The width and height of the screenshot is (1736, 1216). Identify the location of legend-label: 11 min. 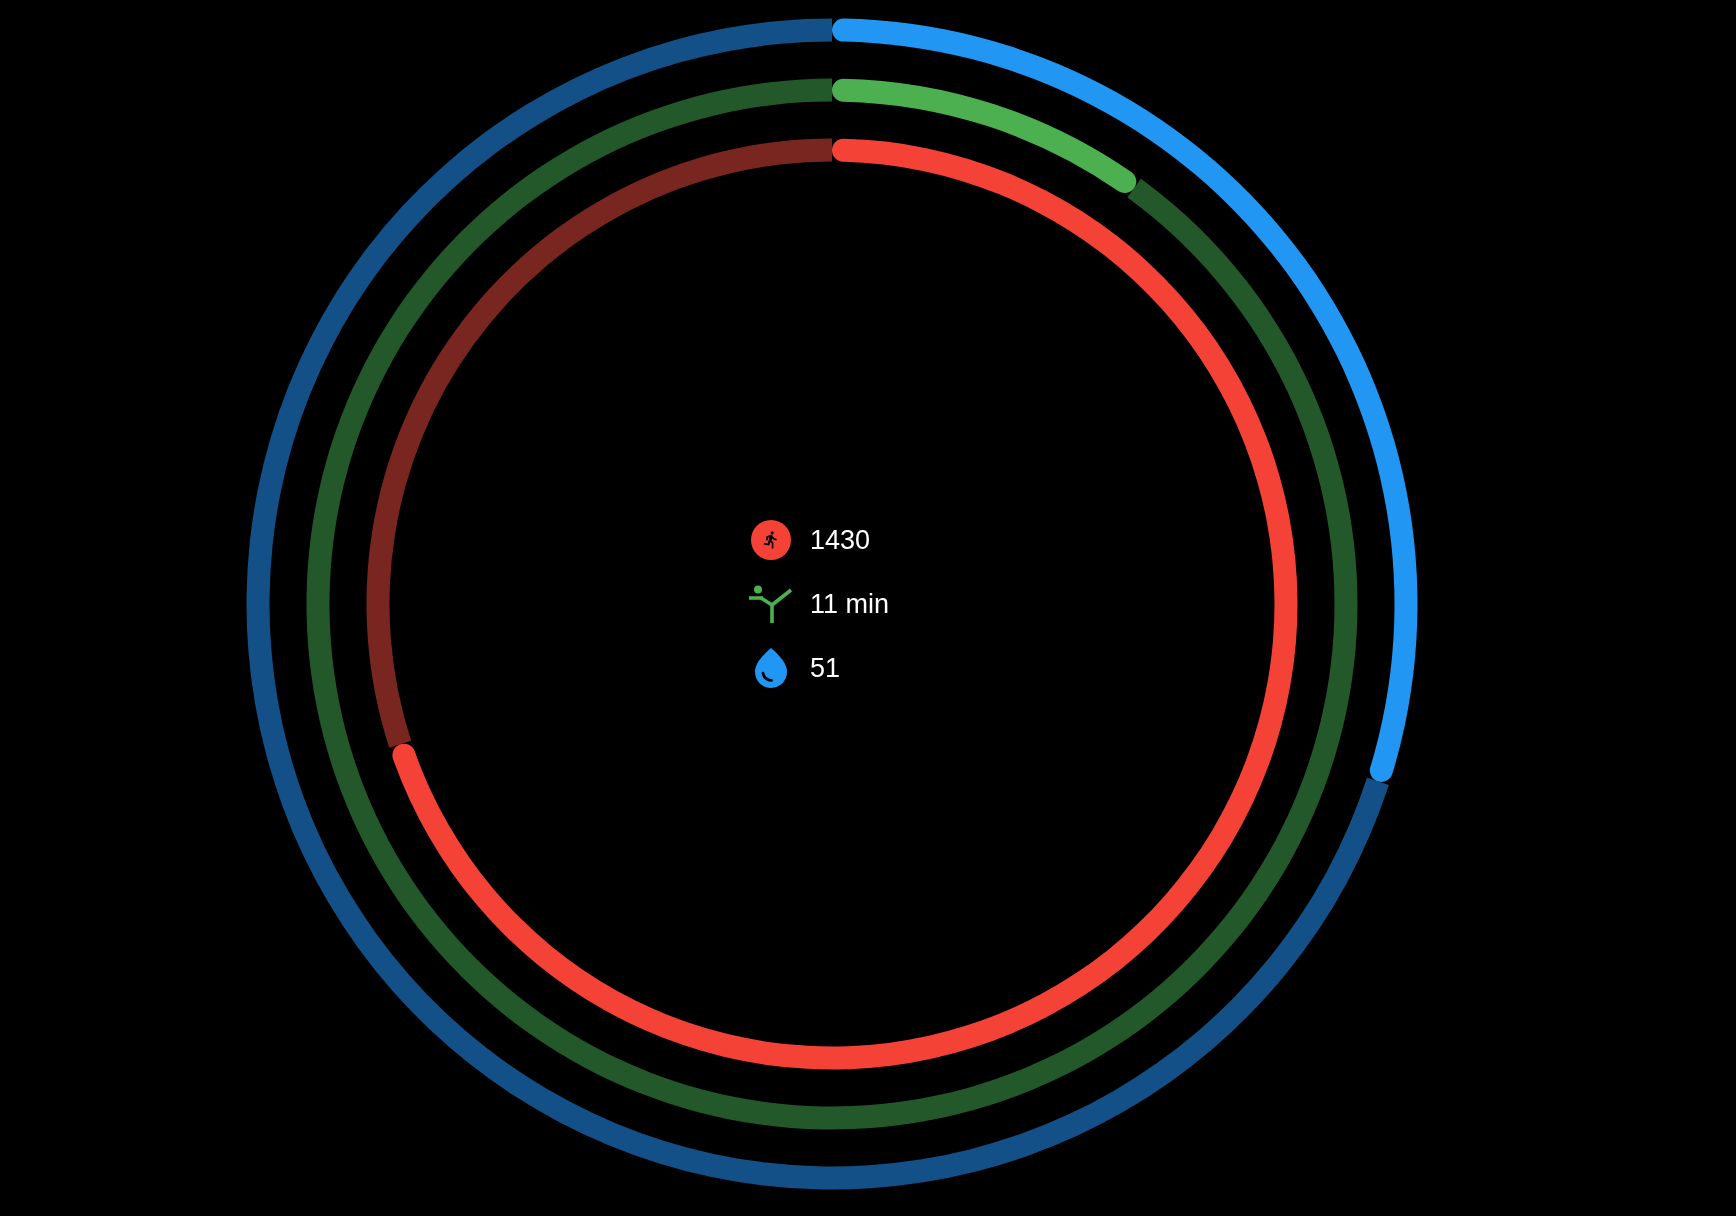
(850, 604).